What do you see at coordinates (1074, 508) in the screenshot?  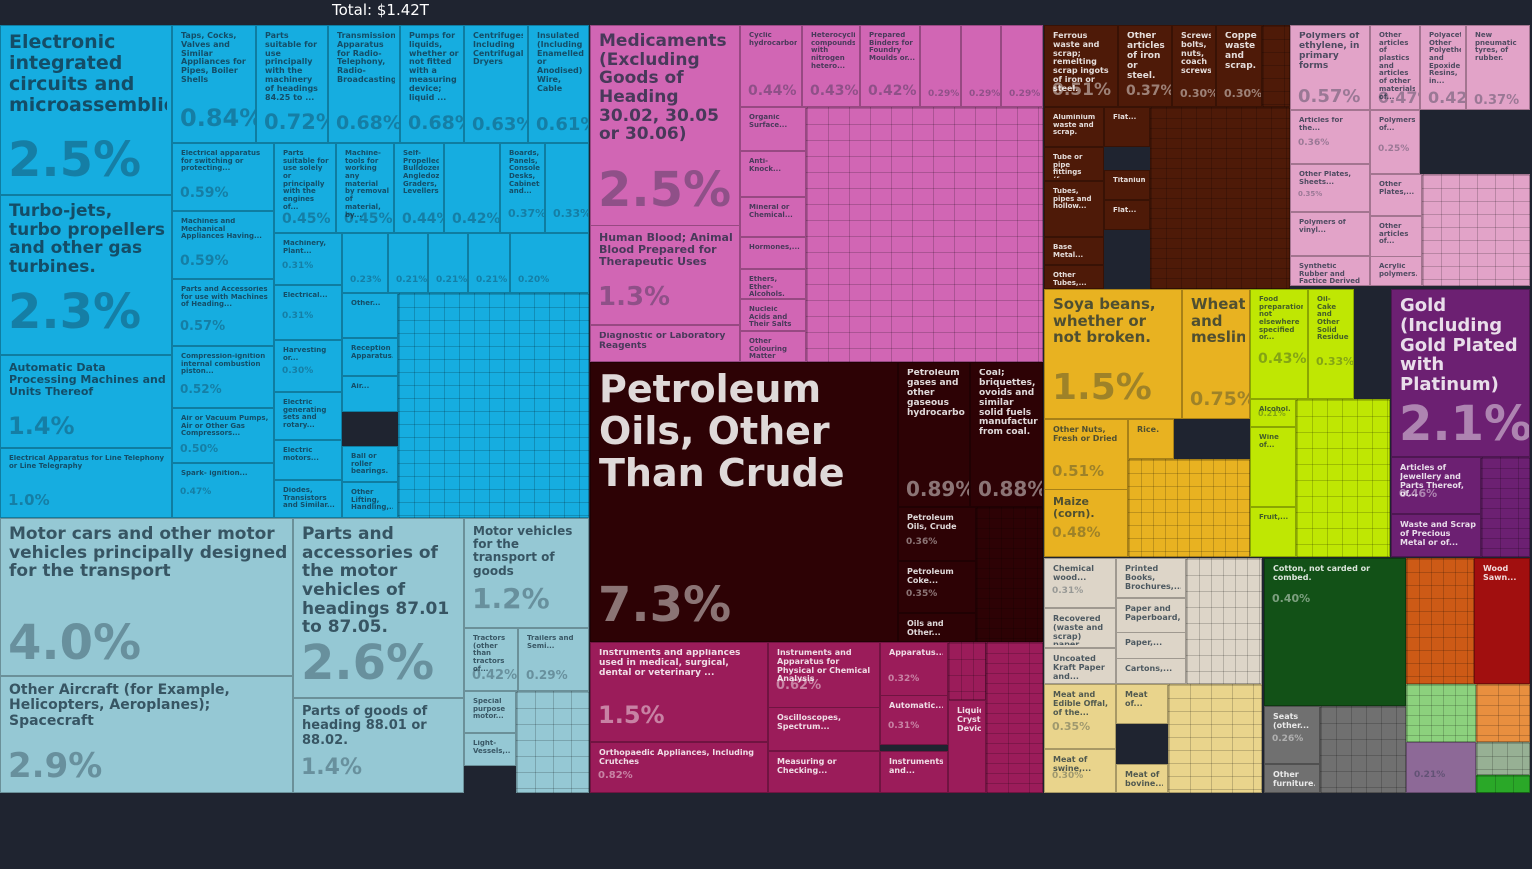 I see `tile-label: Maize (corn).` at bounding box center [1074, 508].